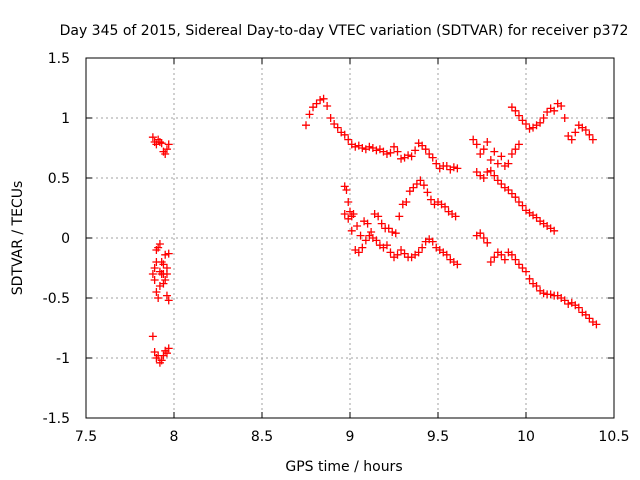  I want to click on x-tick-label: 8, so click(174, 437).